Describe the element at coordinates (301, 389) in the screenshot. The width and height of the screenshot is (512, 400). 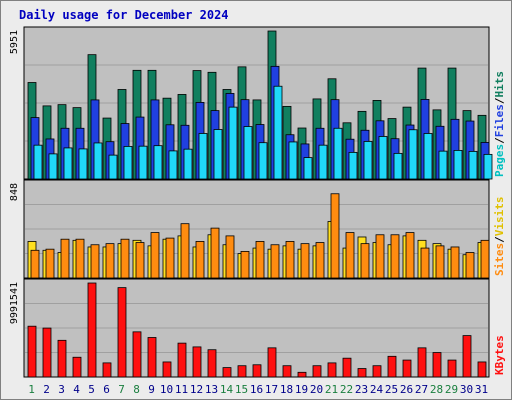
I see `x-tick-label-day-19: 19` at that location.